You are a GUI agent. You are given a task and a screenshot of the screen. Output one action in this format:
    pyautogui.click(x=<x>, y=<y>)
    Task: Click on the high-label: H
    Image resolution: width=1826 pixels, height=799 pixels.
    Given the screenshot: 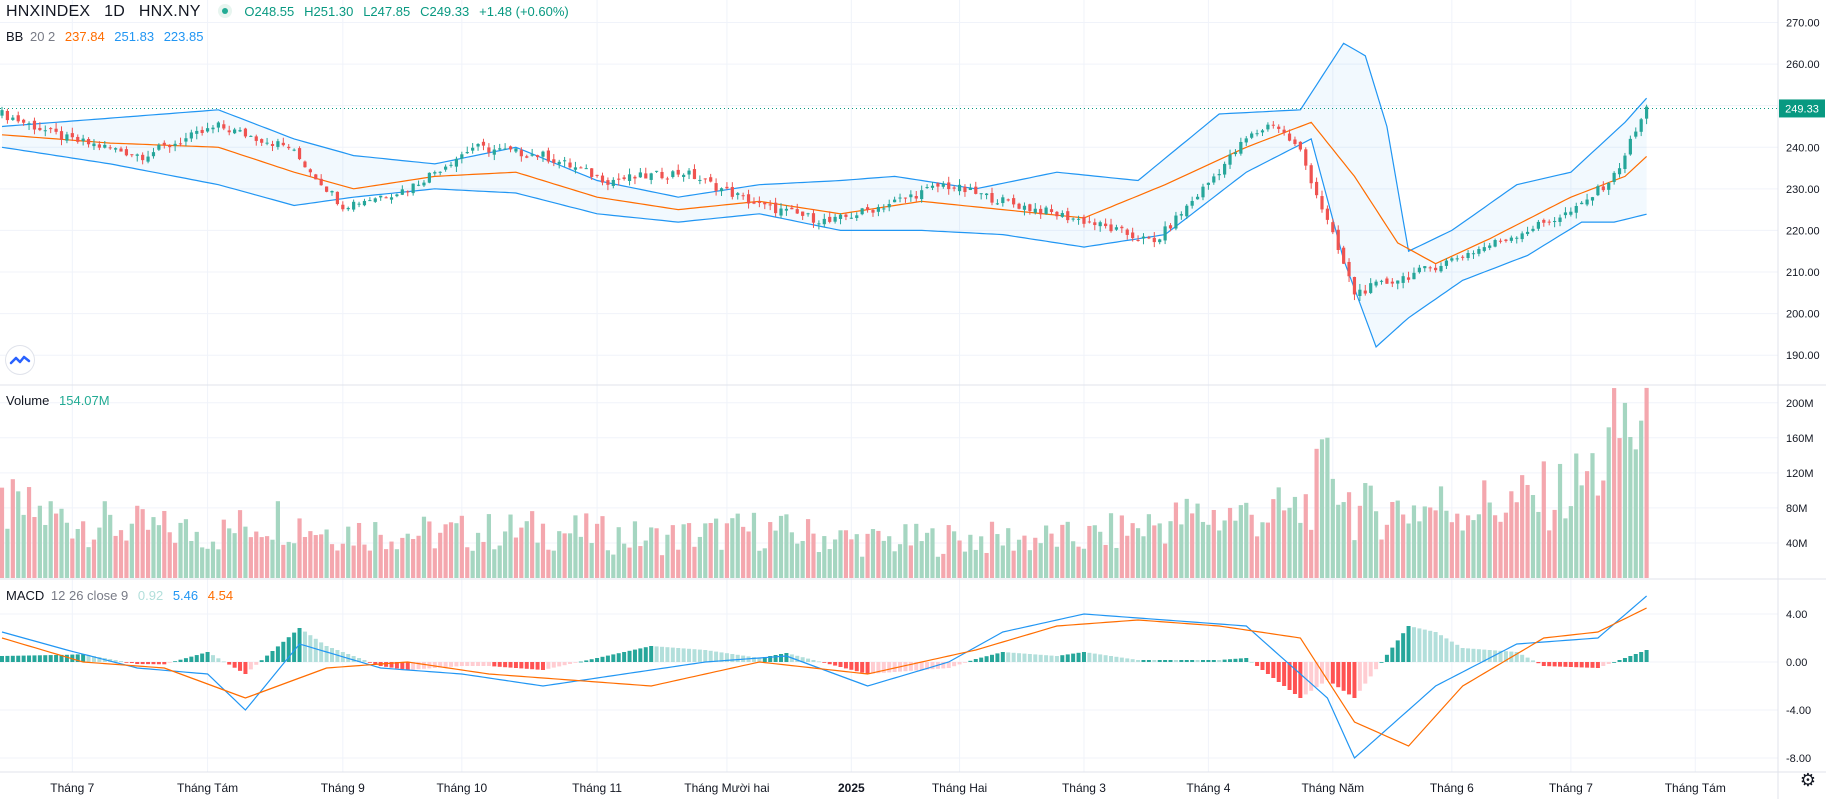 What is the action you would take?
    pyautogui.click(x=309, y=11)
    